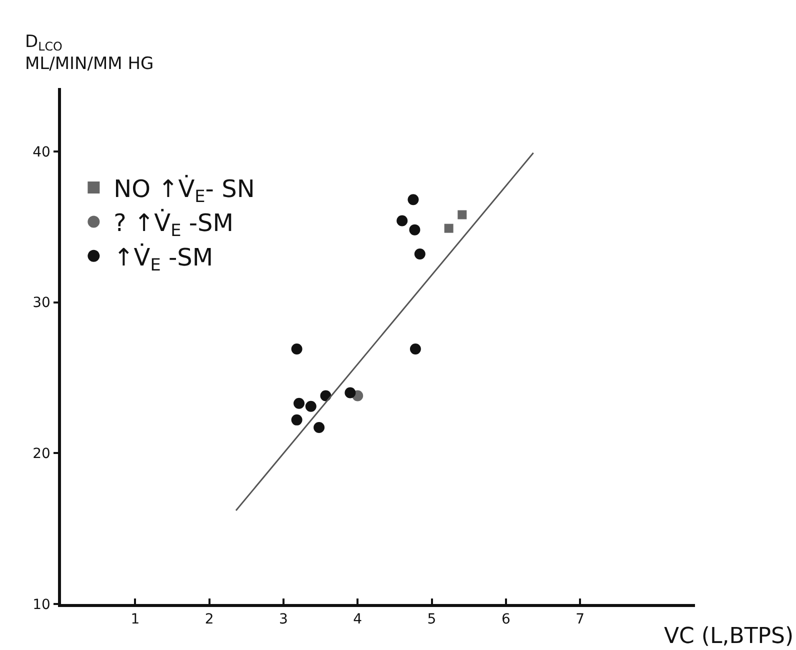 The width and height of the screenshot is (796, 650). What do you see at coordinates (41, 454) in the screenshot?
I see `y-tick-label: 20` at bounding box center [41, 454].